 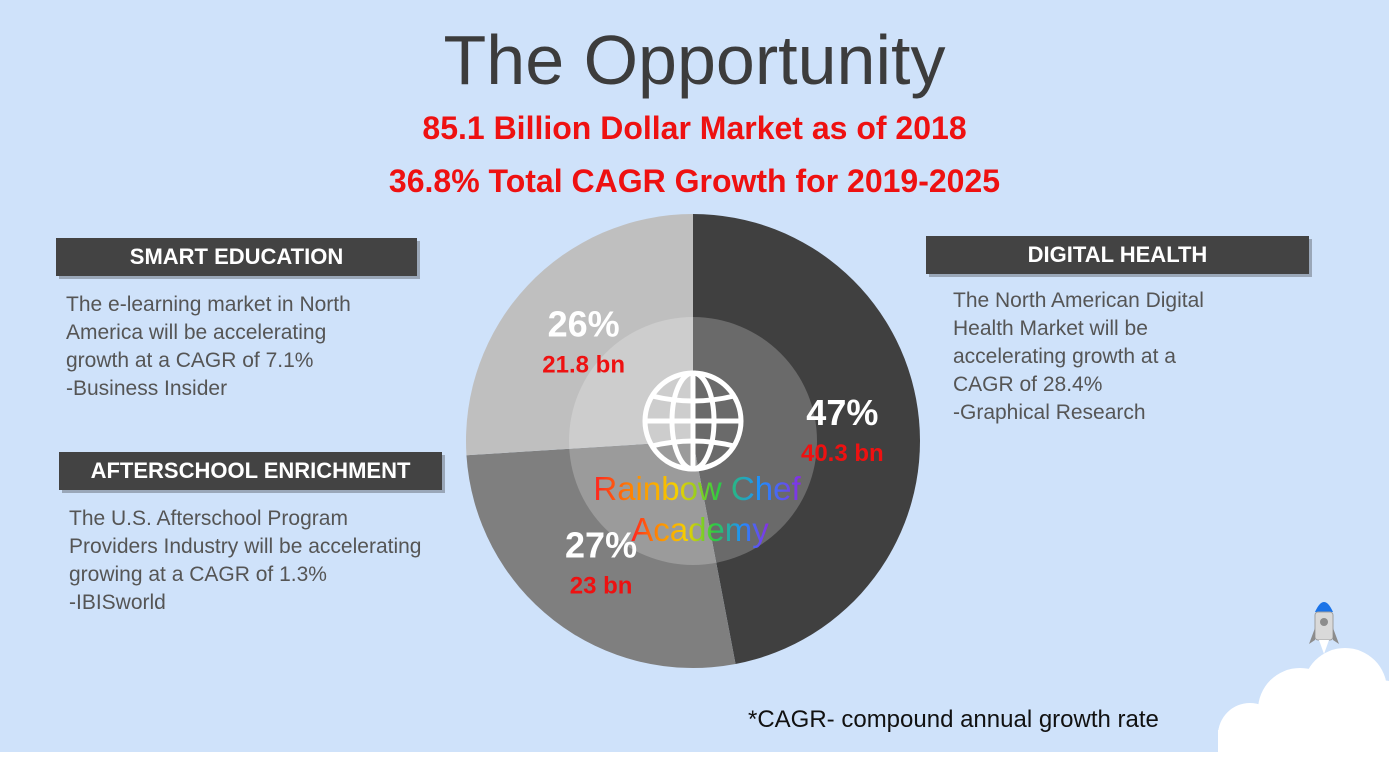 What do you see at coordinates (694, 181) in the screenshot?
I see `cagr-subtitle: 36.8% Total CAGR Growth for 2019-2025` at bounding box center [694, 181].